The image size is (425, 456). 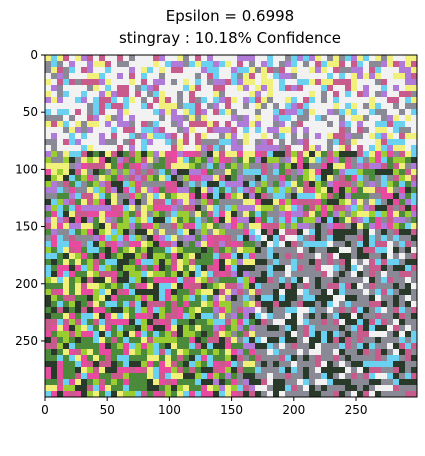 I want to click on y-tick-label: 50, so click(x=30, y=112).